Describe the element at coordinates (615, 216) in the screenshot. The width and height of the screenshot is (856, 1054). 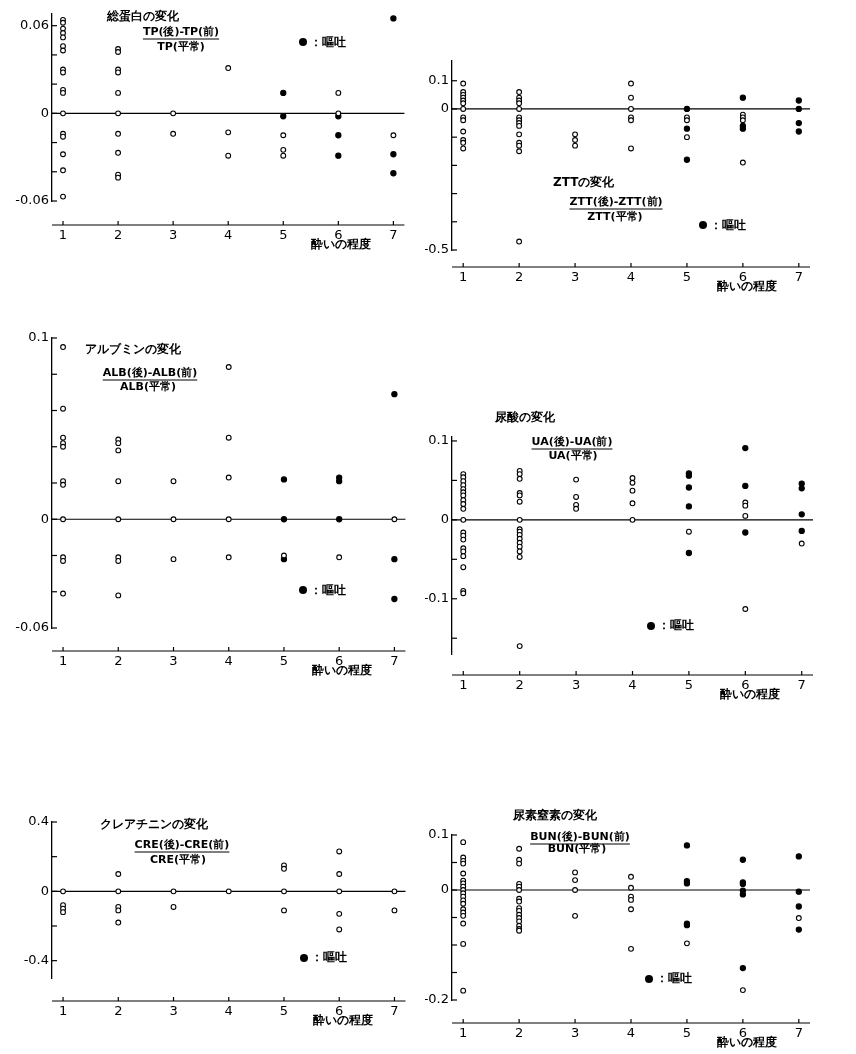
I see `annotation: ZTT(平常)` at that location.